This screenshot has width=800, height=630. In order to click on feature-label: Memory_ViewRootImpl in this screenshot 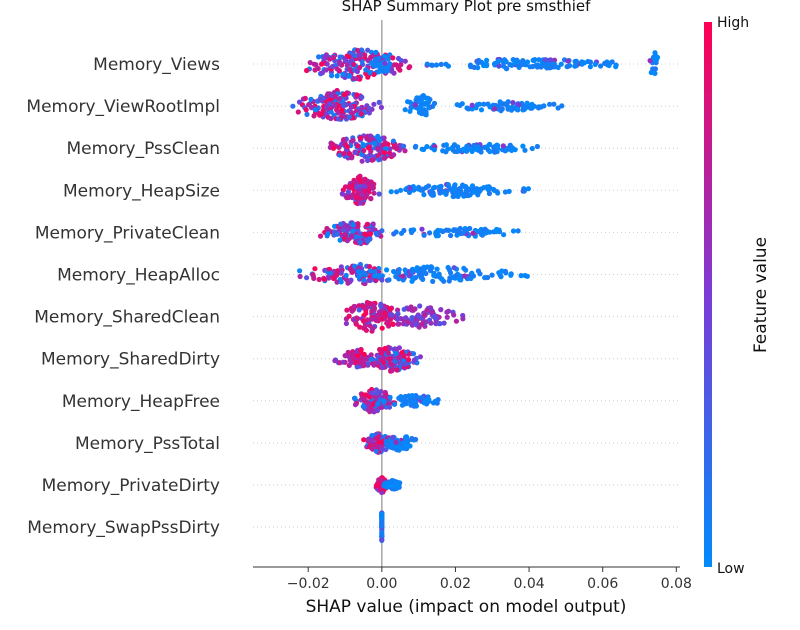, I will do `click(123, 107)`.